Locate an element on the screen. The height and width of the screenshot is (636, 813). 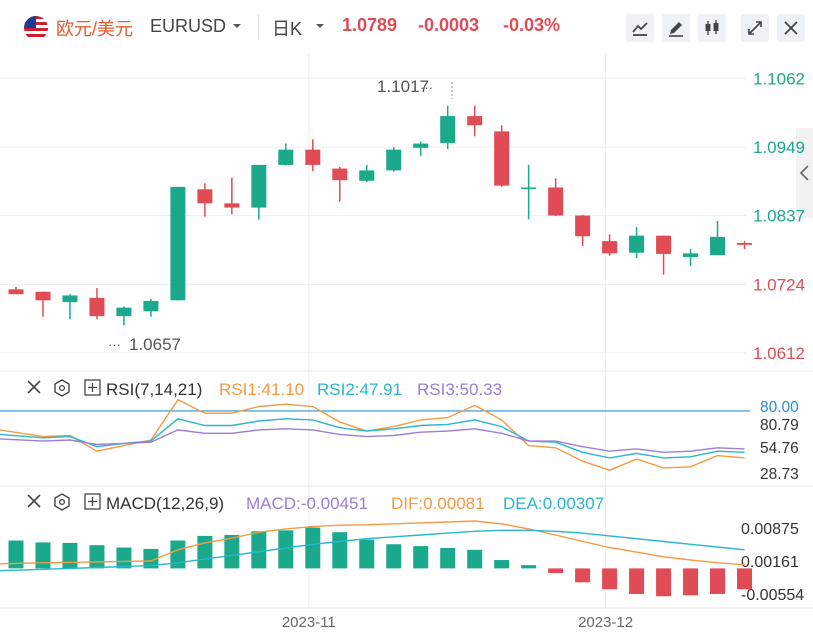
low-annotation-leader: ··· is located at coordinates (114, 344).